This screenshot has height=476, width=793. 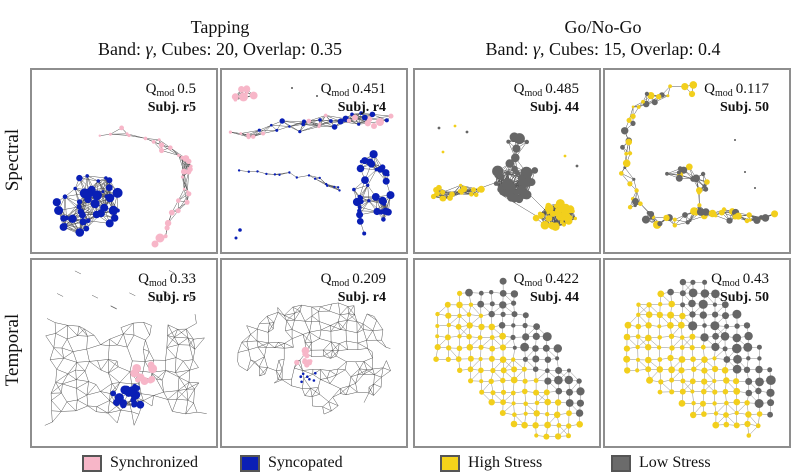 I want to click on legend-label: Low Stress, so click(x=675, y=462).